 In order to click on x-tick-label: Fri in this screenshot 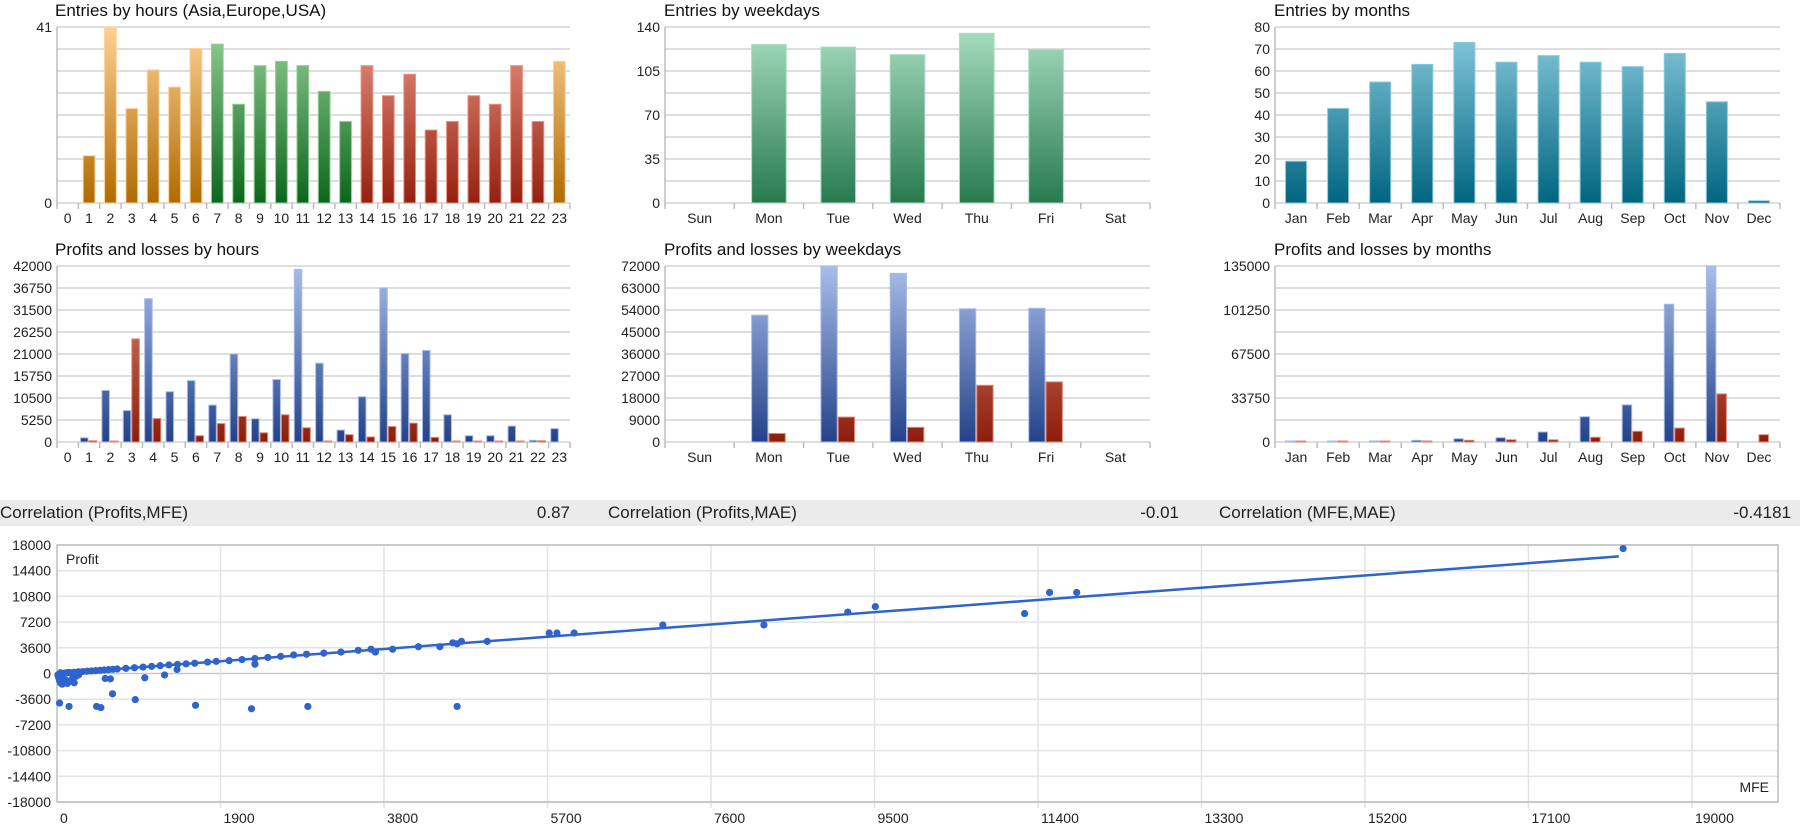, I will do `click(1046, 457)`.